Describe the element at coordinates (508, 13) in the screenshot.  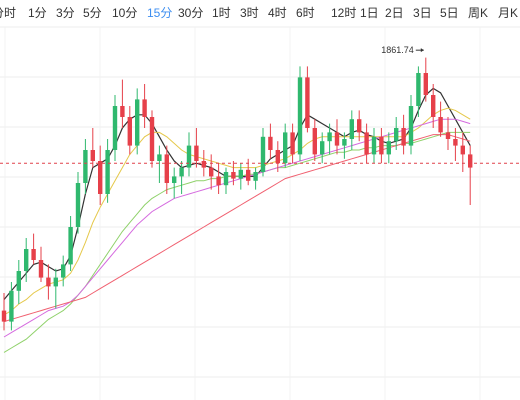
I see `tab-17: 月K` at that location.